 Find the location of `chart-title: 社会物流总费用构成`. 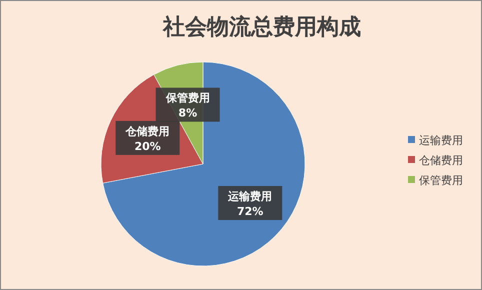

chart-title: 社会物流总费用构成 is located at coordinates (261, 27).